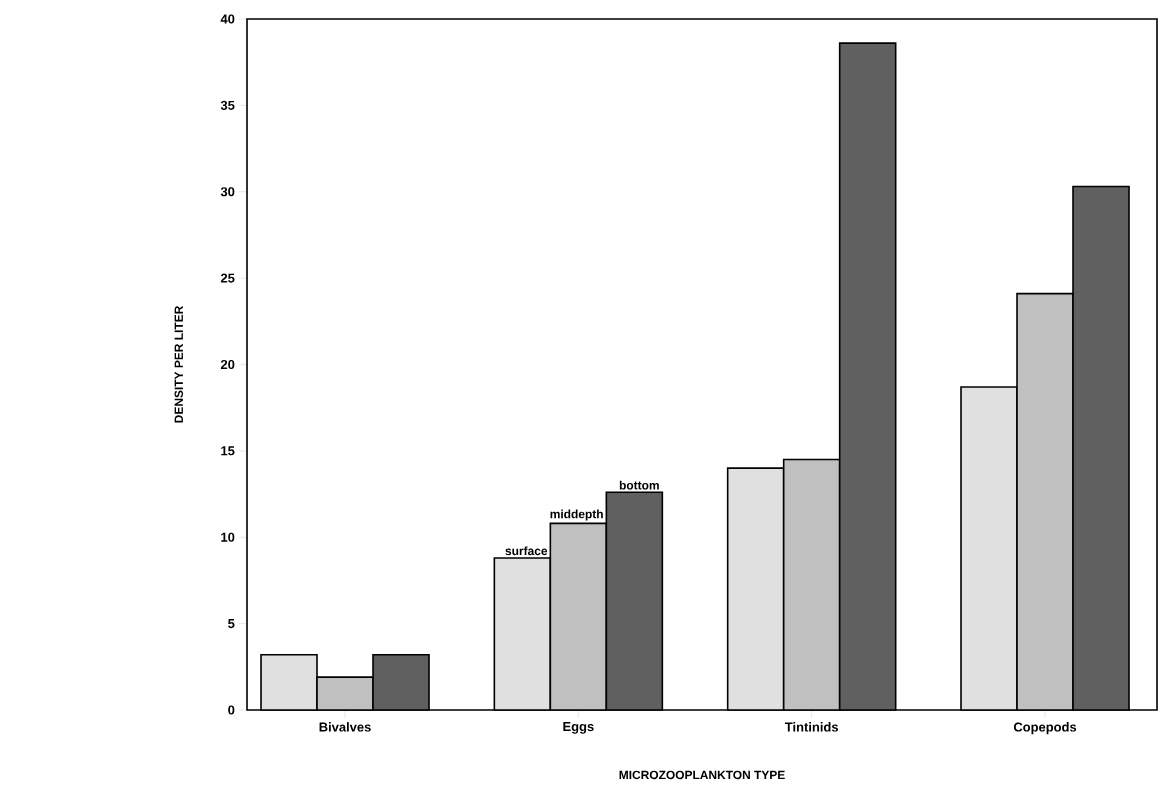  Describe the element at coordinates (639, 485) in the screenshot. I see `series-label: bottom` at that location.